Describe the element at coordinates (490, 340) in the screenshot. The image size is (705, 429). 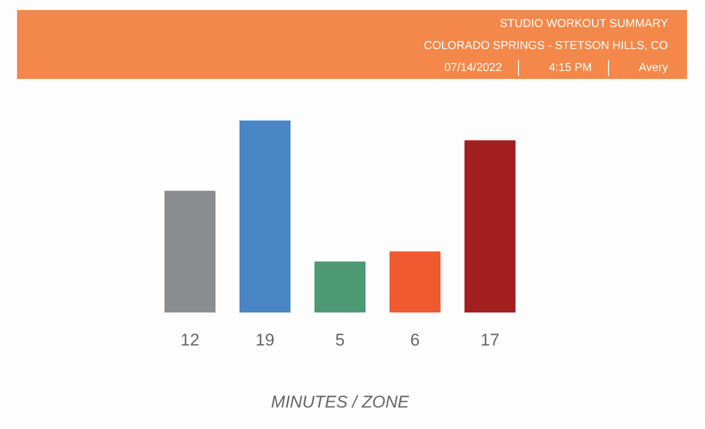
I see `data-label: 17` at that location.